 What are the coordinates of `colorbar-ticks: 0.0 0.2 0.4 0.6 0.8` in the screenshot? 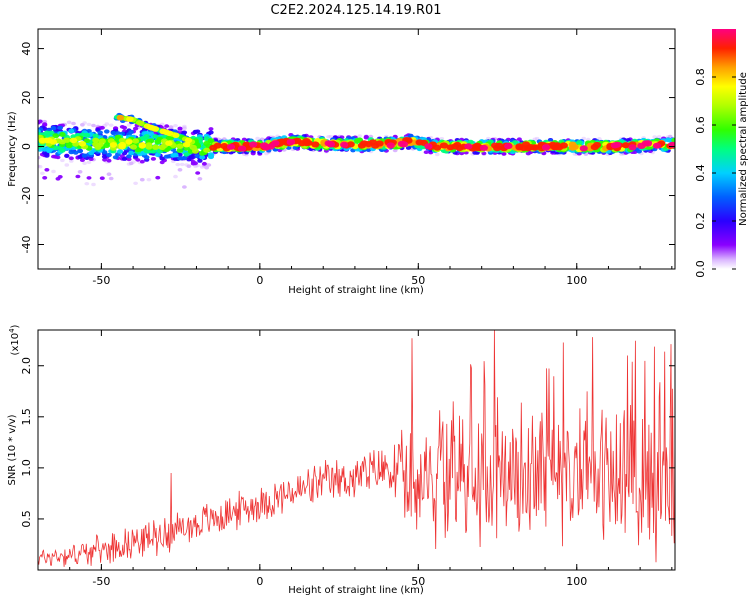 It's located at (715, 173).